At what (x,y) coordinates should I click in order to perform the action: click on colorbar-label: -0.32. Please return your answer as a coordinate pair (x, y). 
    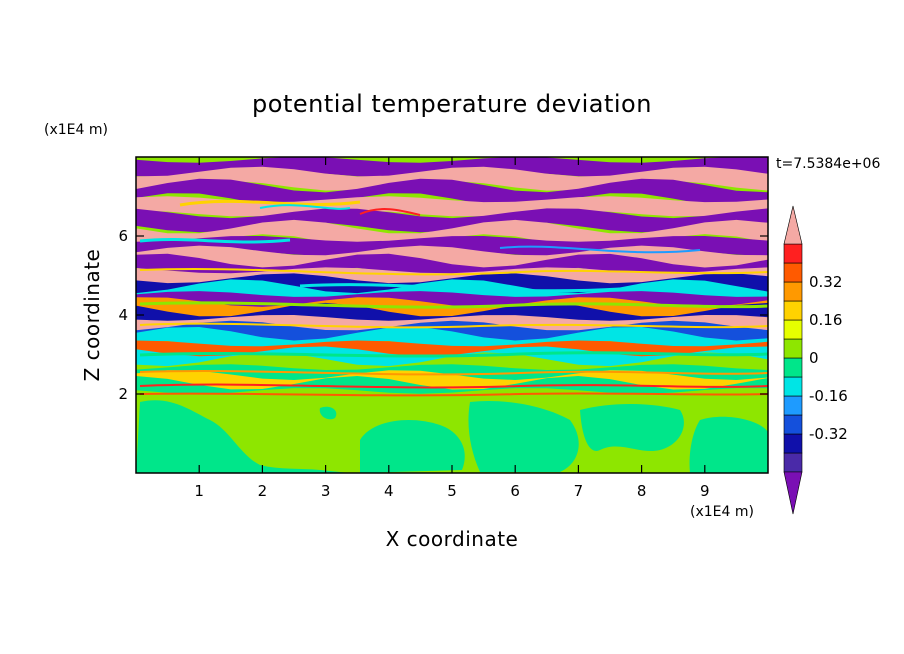
    Looking at the image, I should click on (828, 434).